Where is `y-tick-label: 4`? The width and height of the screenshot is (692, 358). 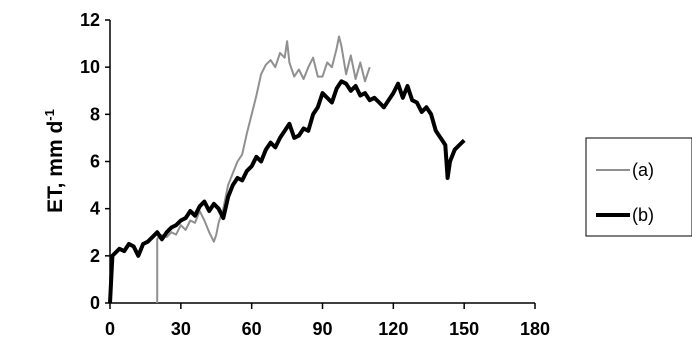 y-tick-label: 4 is located at coordinates (95, 209).